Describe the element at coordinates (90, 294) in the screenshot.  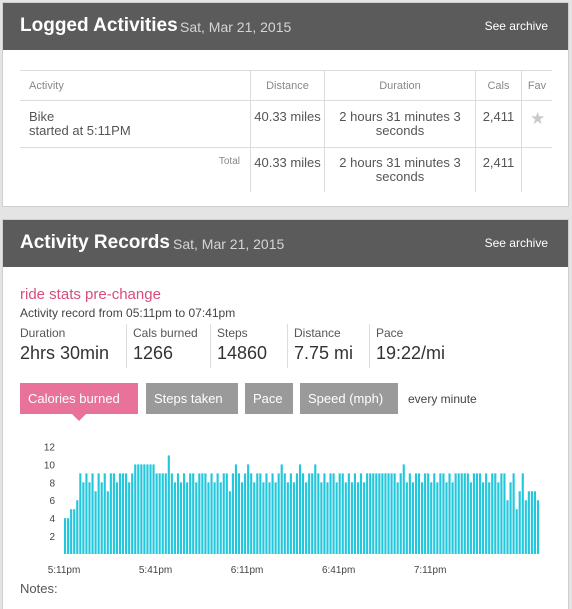
I see `record-title-link: ride stats pre-change` at that location.